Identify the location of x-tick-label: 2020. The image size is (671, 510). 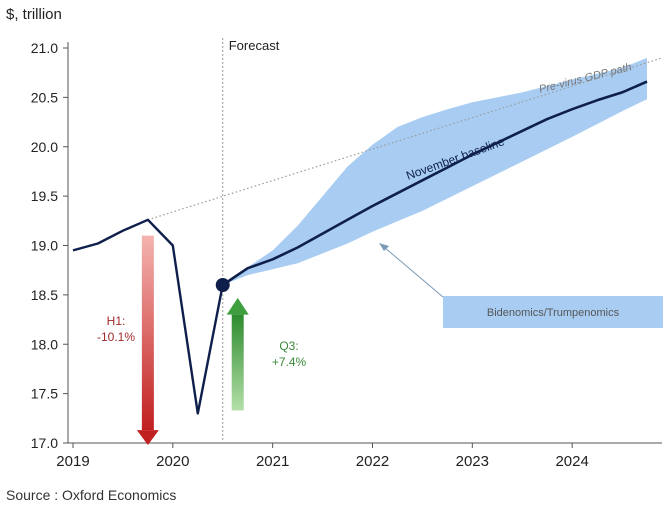
(172, 461).